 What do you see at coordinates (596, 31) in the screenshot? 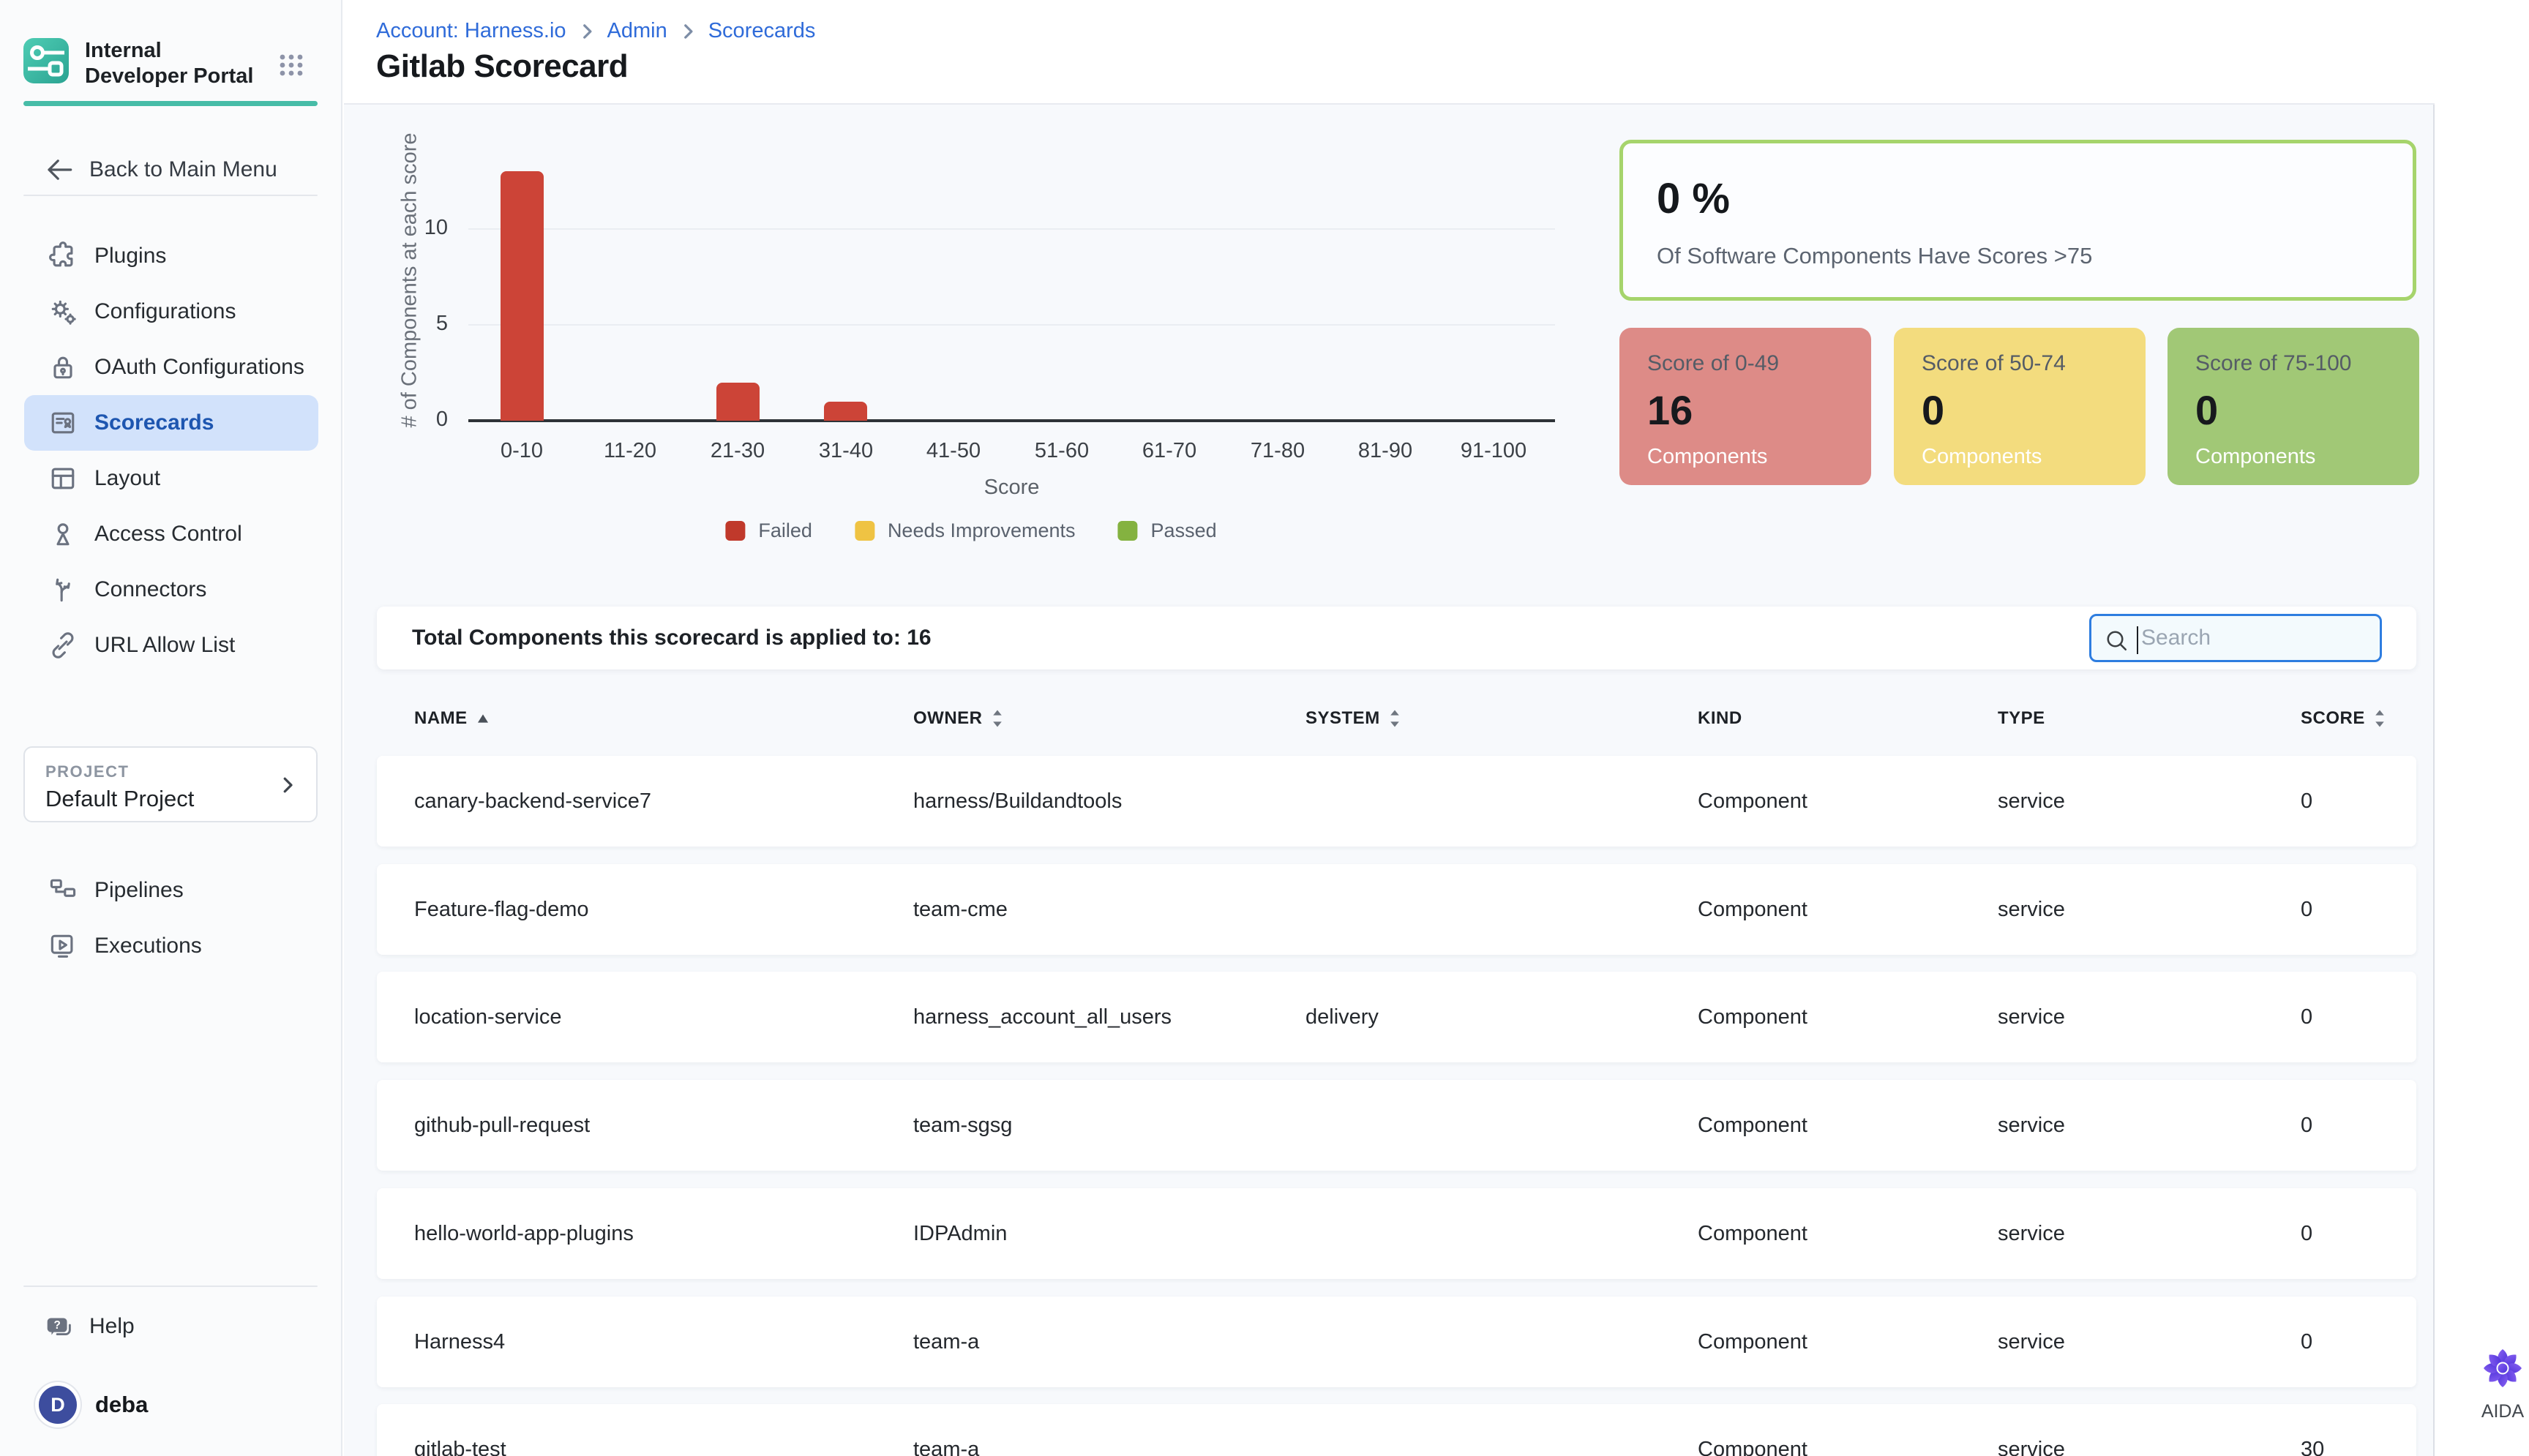
I see `breadcrumb: Account: Harness.io Admin Scorecards` at bounding box center [596, 31].